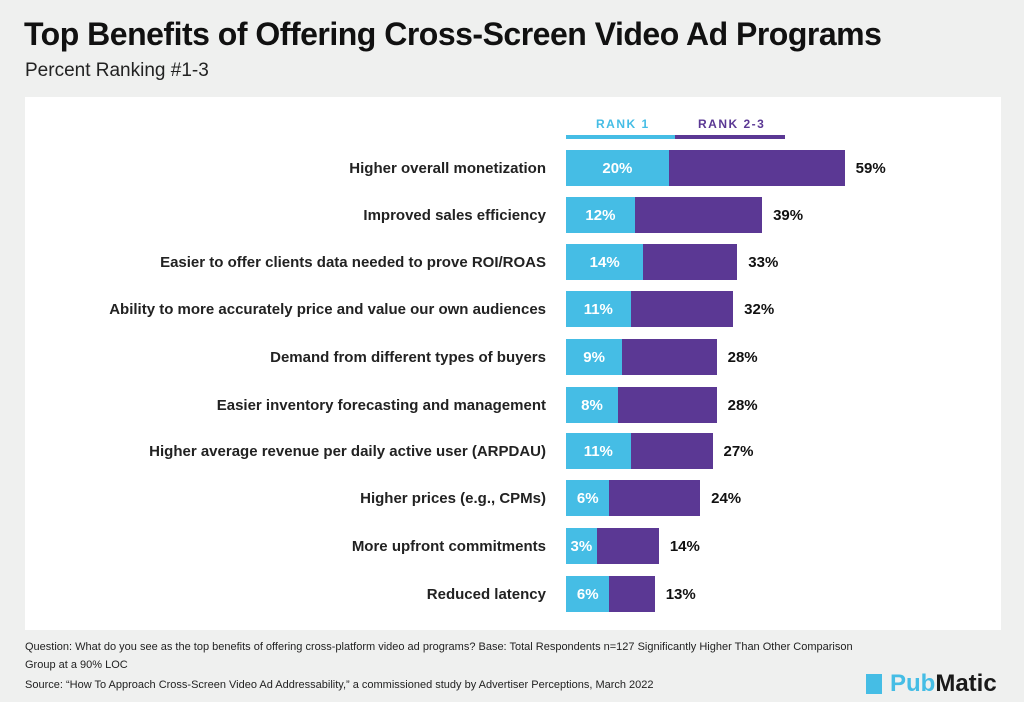  What do you see at coordinates (732, 124) in the screenshot?
I see `legend-rank23: RANK 2-3` at bounding box center [732, 124].